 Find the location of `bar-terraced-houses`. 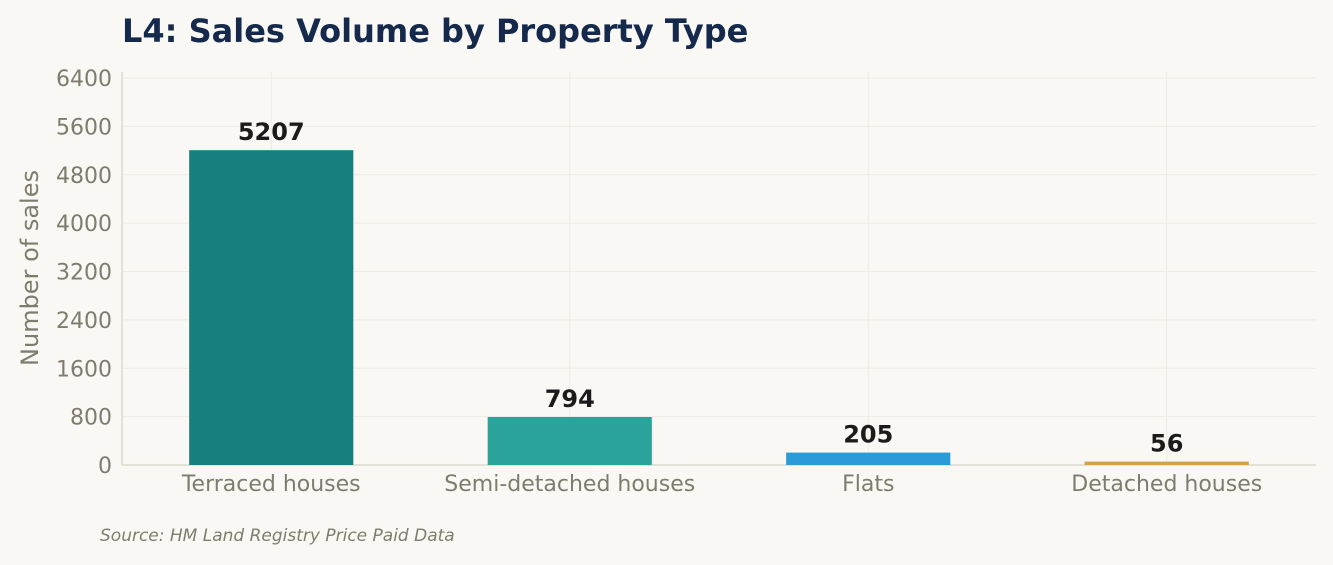

bar-terraced-houses is located at coordinates (271, 308).